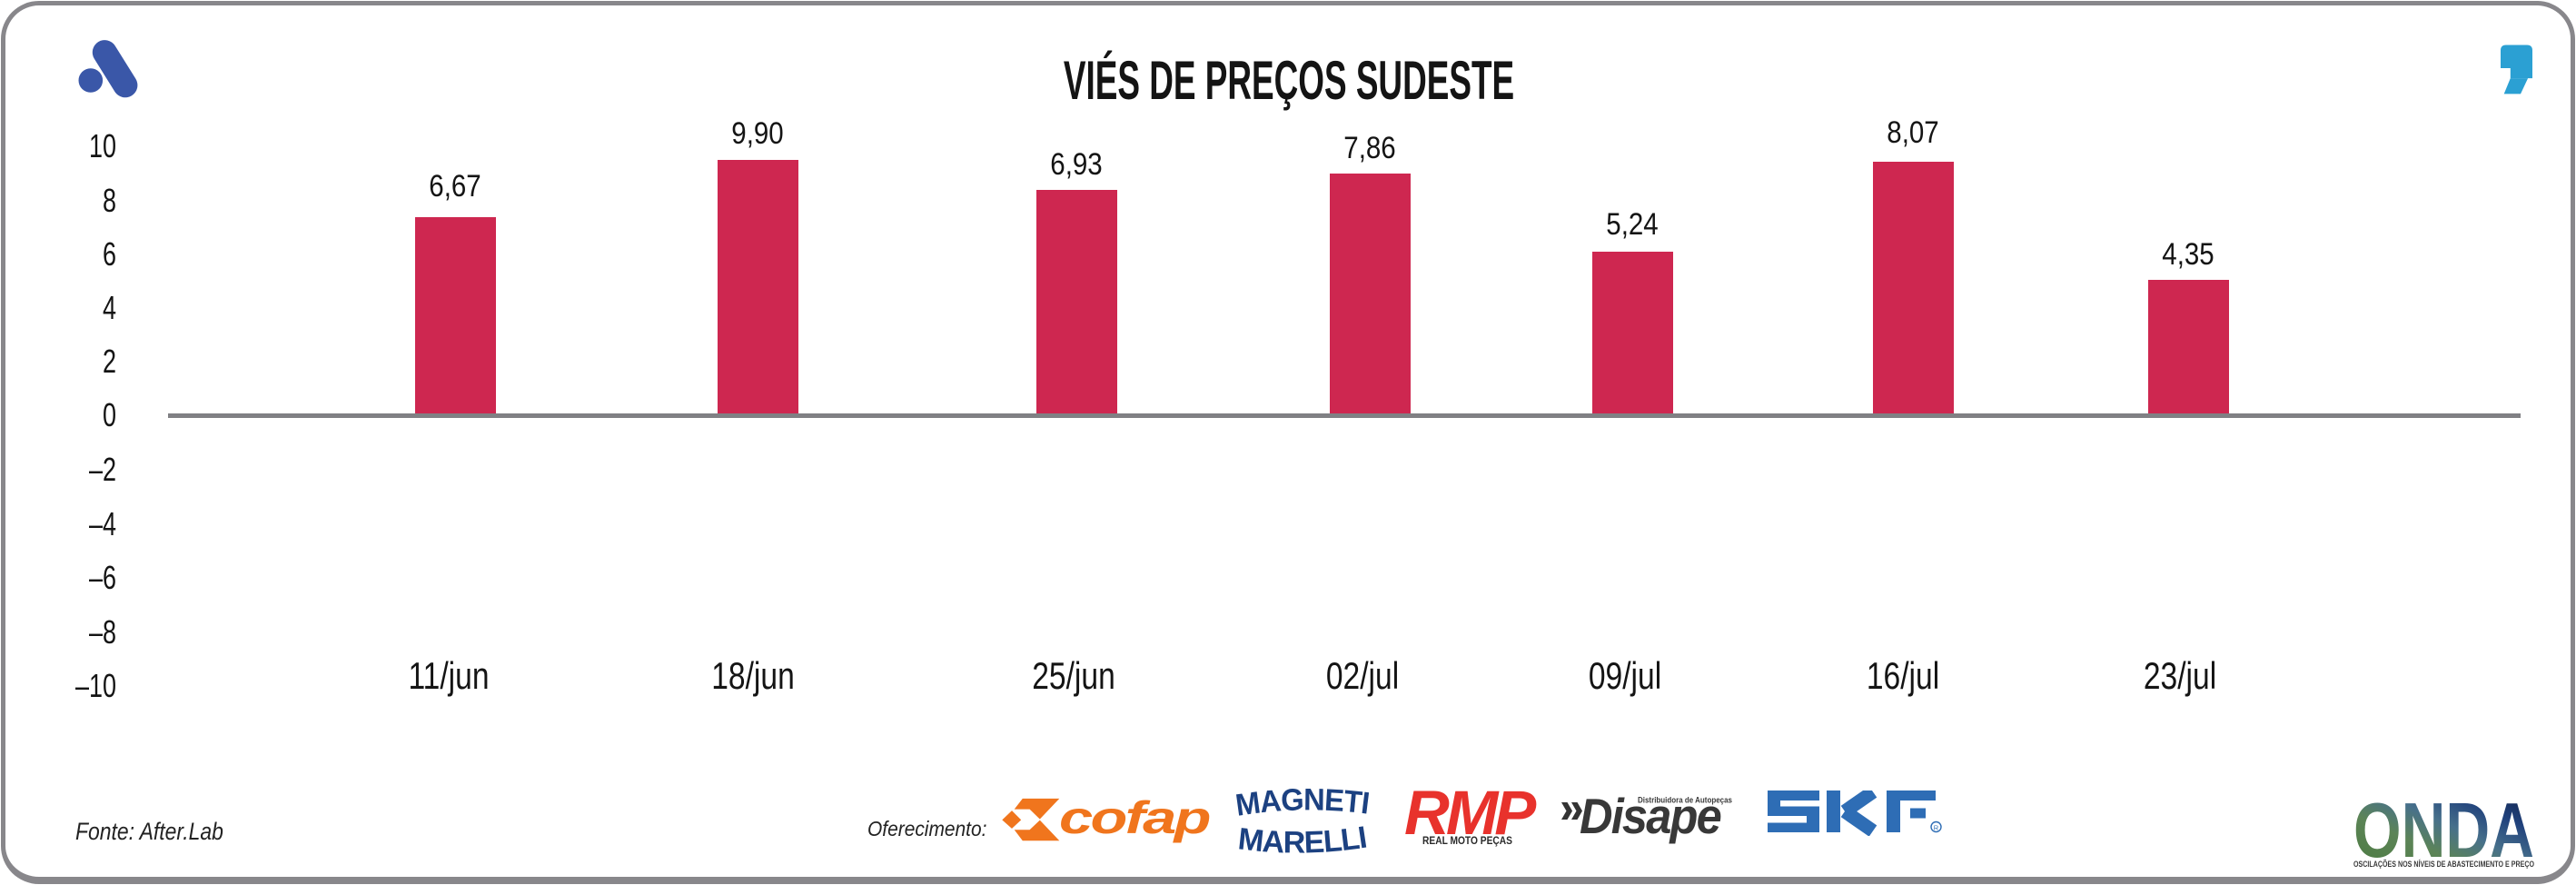  I want to click on svg-text: REAL MOTO PEÇAS, so click(1467, 841).